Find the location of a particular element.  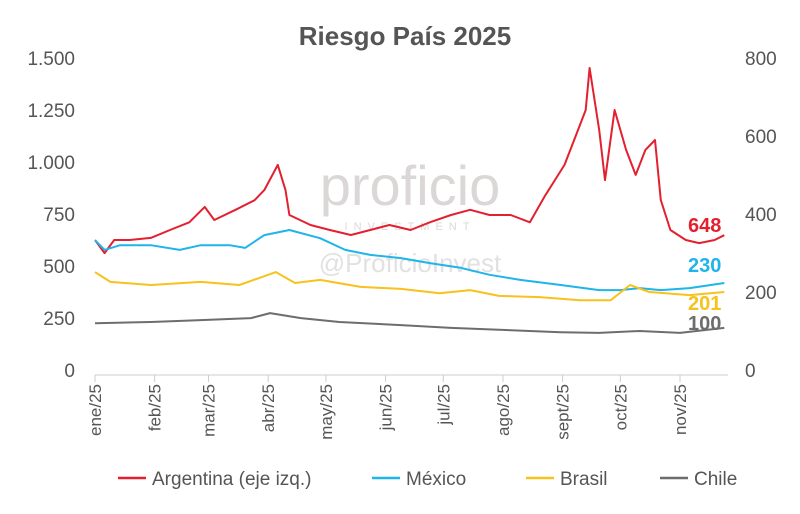

end-value-label: 100 is located at coordinates (704, 324).